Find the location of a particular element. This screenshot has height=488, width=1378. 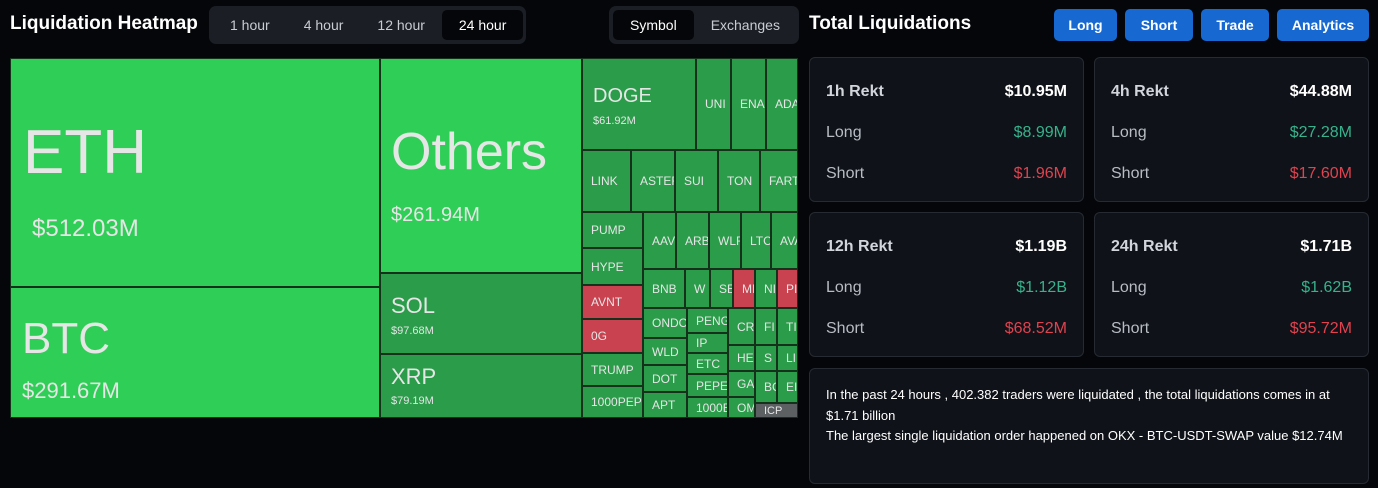

heatmap-cell-avnt: AVNT is located at coordinates (612, 302).